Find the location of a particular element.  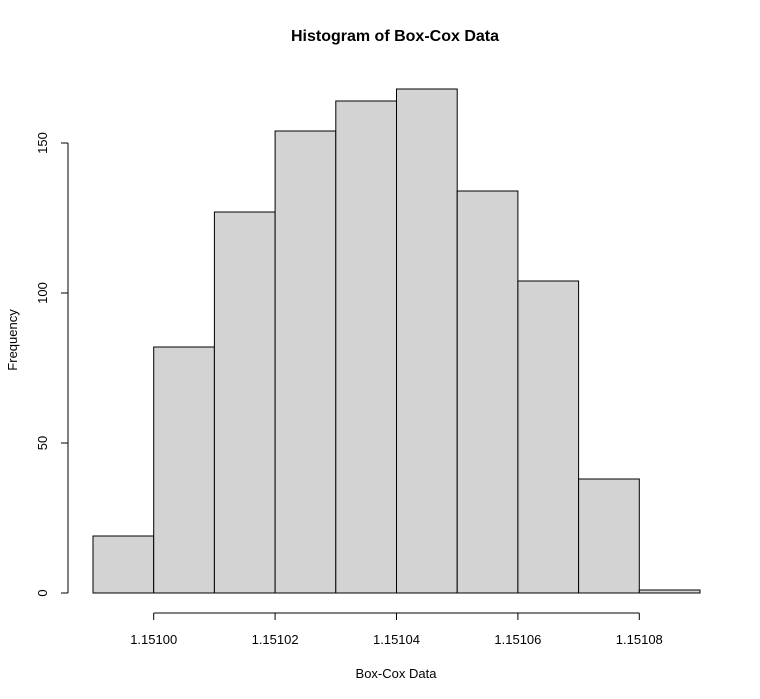

x-axis-label: Box-Cox Data is located at coordinates (397, 673).